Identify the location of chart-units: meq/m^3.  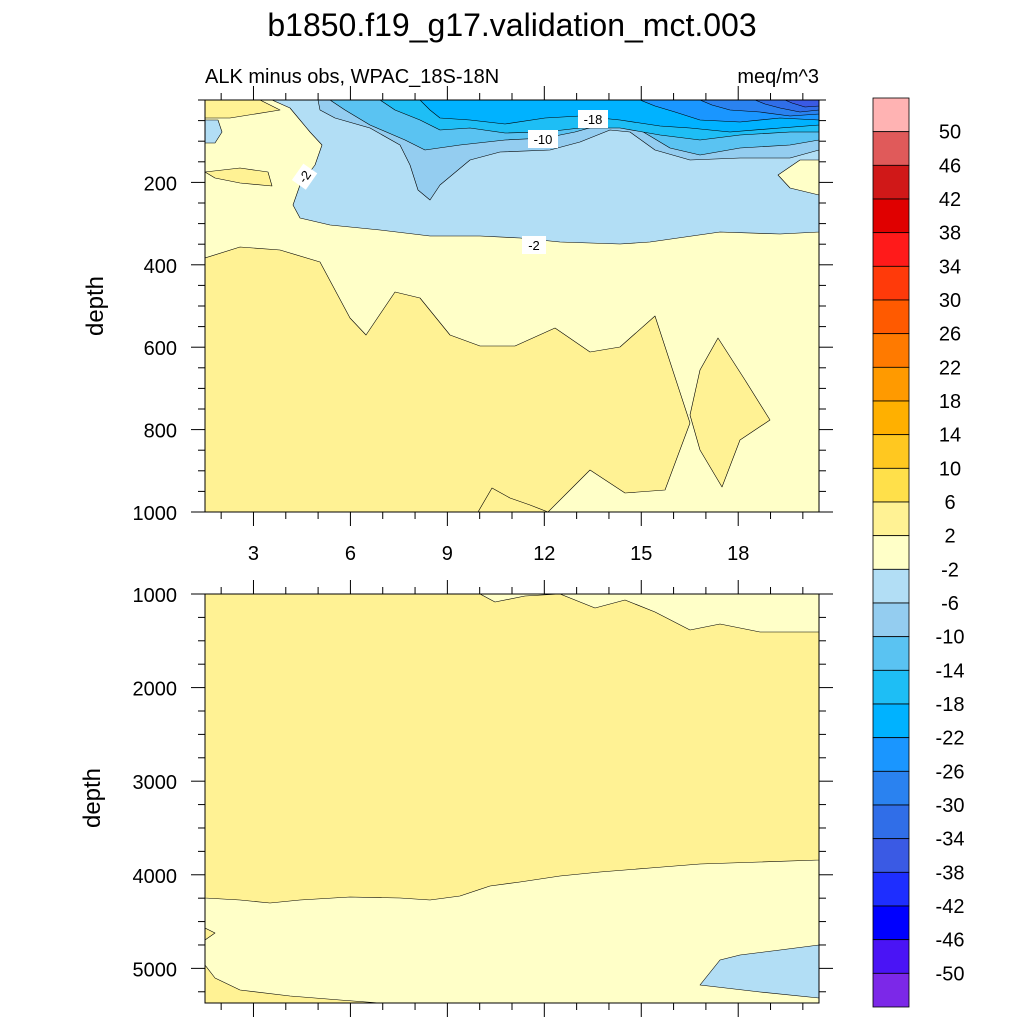
(778, 77).